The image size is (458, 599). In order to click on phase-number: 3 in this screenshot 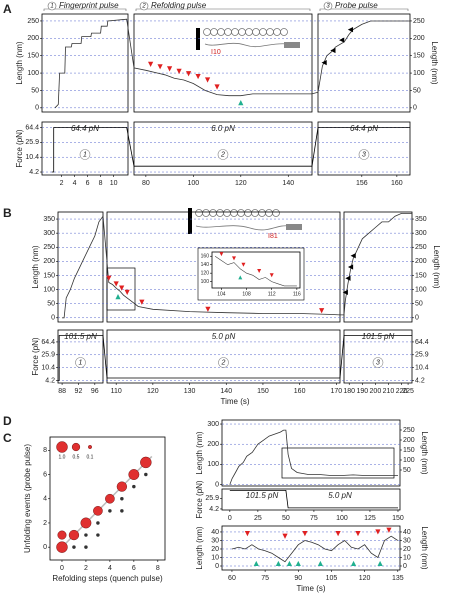, I will do `click(364, 154)`.